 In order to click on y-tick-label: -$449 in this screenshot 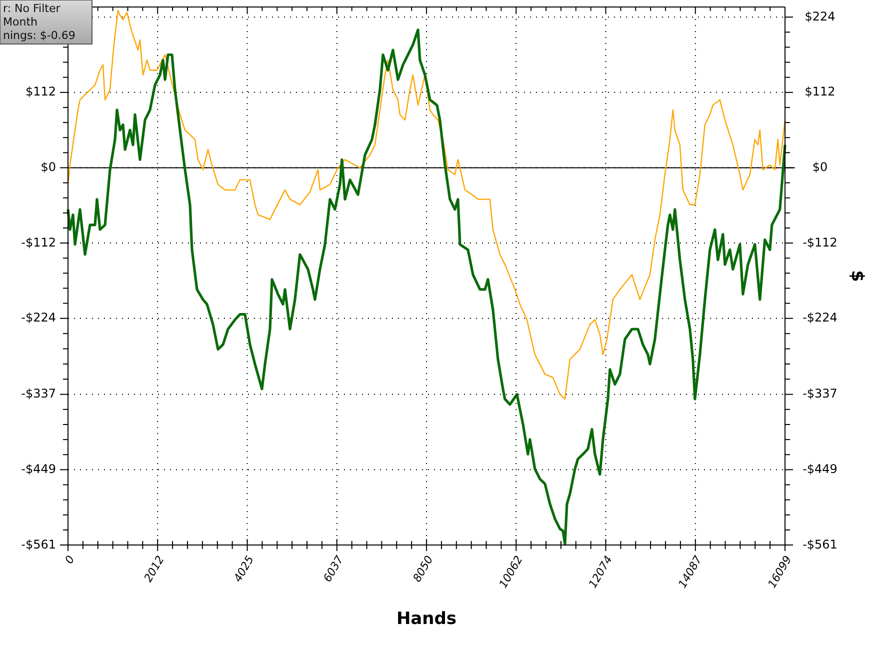, I will do `click(38, 469)`.